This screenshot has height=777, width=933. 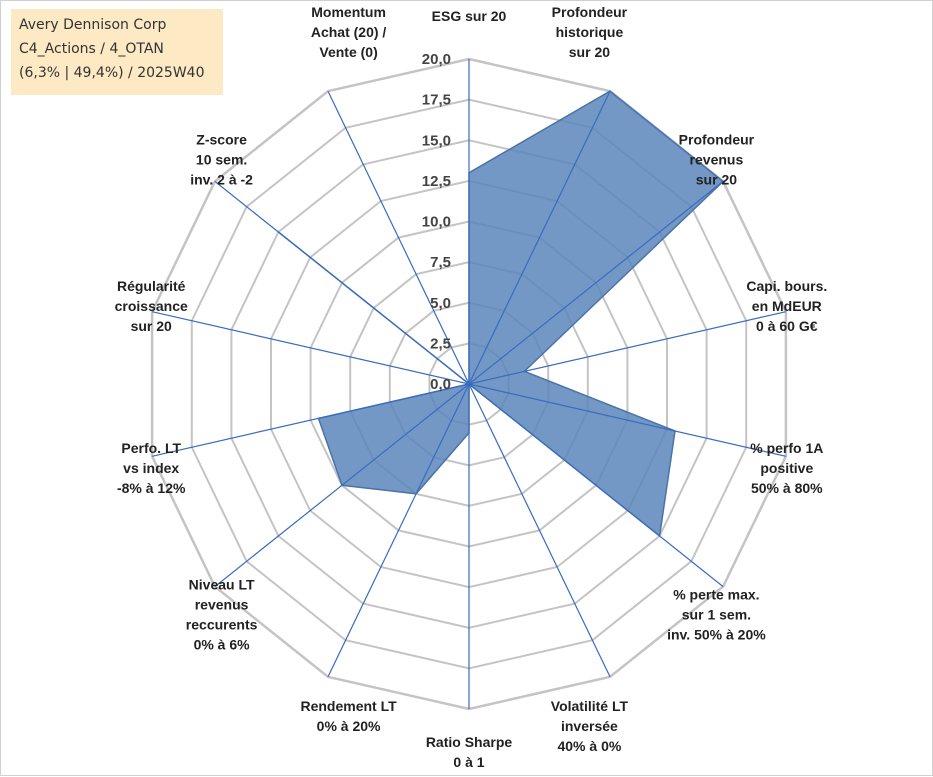 What do you see at coordinates (440, 303) in the screenshot?
I see `tick-label: 5,0` at bounding box center [440, 303].